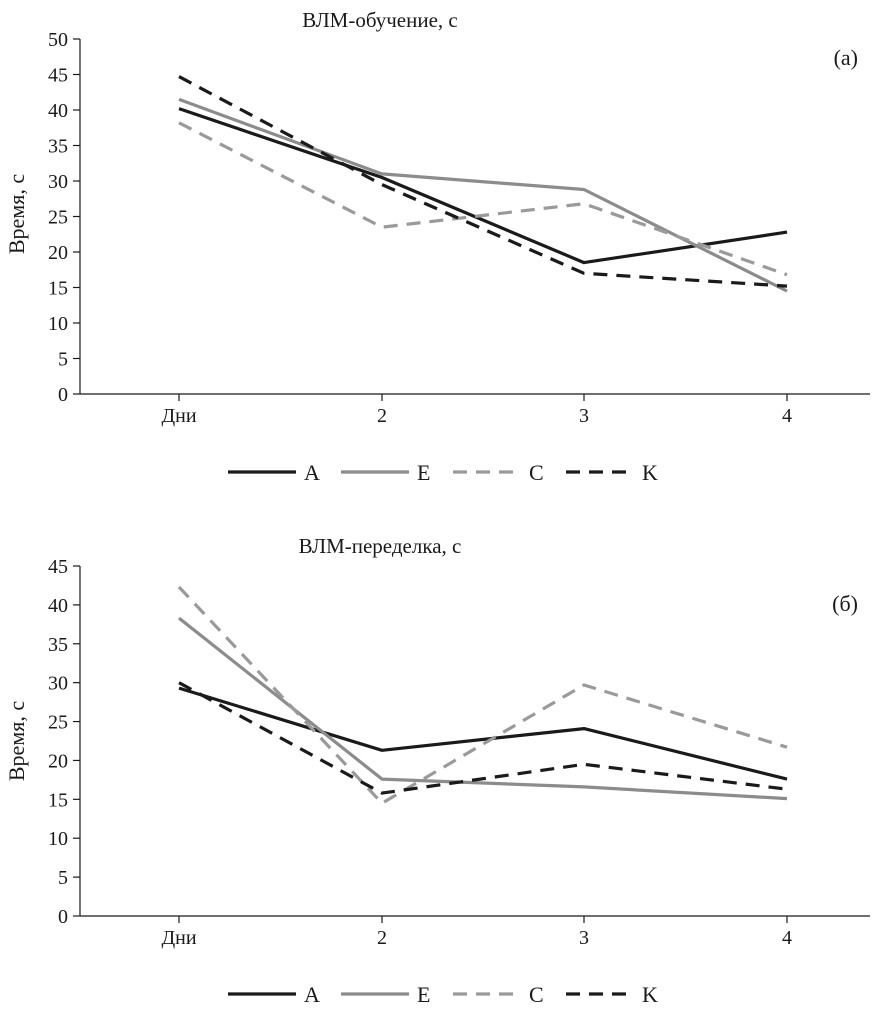  Describe the element at coordinates (380, 546) in the screenshot. I see `chart-title: ВЛМ-переделка, с` at that location.